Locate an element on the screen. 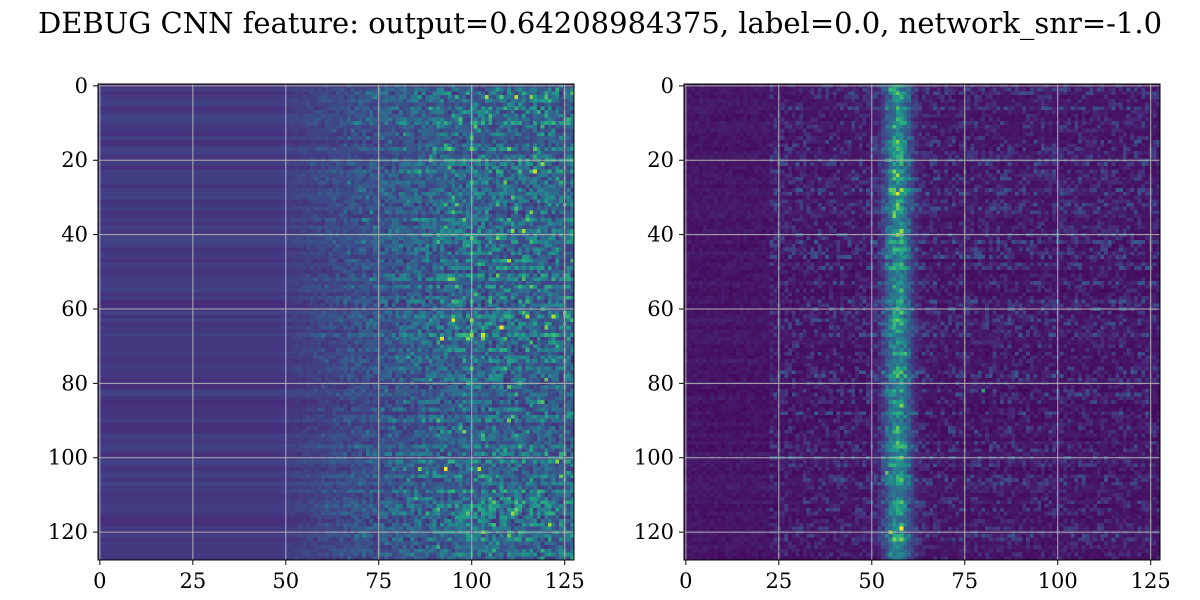  y-axis-ticks-left: 0 20 40 60 80 100 120 is located at coordinates (73, 309).